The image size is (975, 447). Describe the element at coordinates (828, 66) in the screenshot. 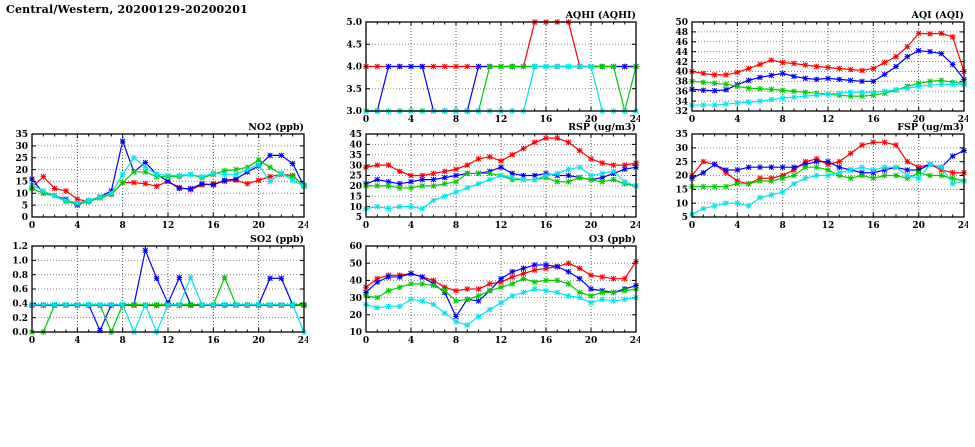

I see `plot-frame` at that location.